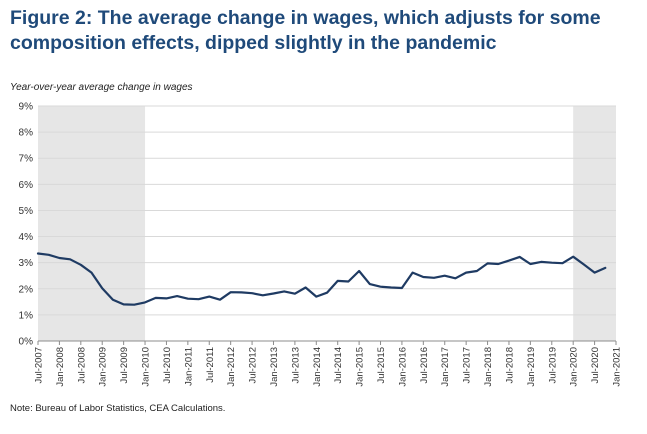 This screenshot has height=434, width=647. I want to click on y-tick-label: 3%, so click(26, 263).